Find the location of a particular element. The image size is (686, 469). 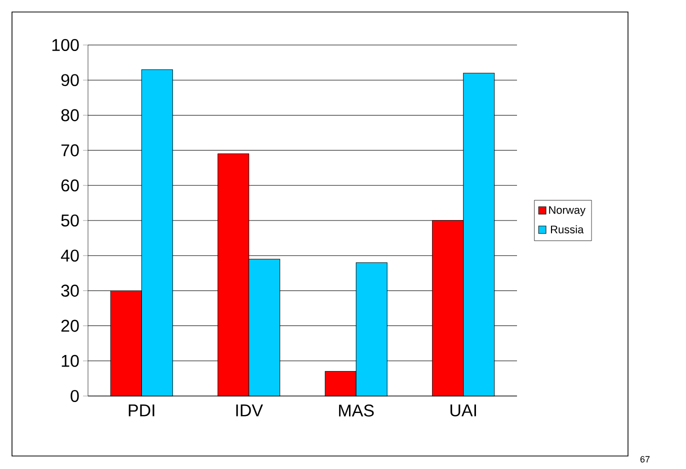

y-tick-label: 80 is located at coordinates (70, 115).